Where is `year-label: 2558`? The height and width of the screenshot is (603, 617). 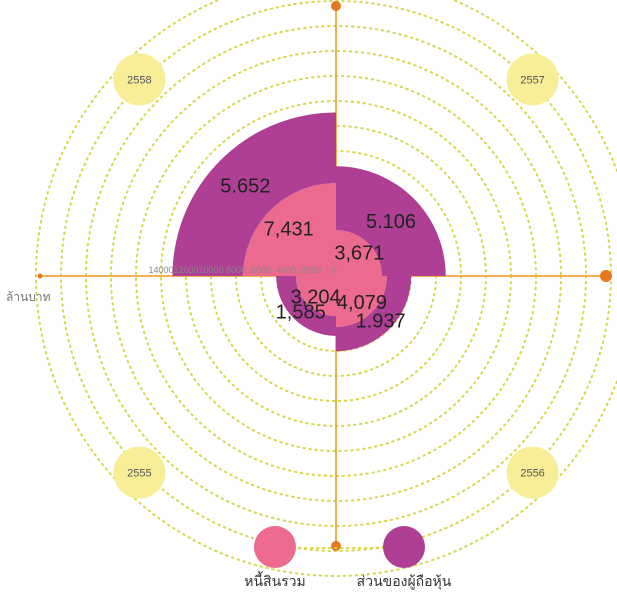
year-label: 2558 is located at coordinates (139, 80).